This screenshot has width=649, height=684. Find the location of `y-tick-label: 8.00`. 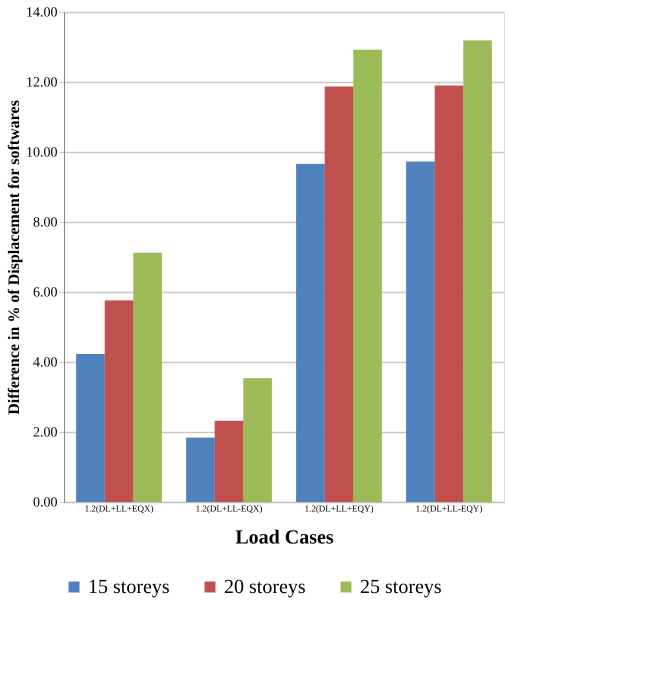

y-tick-label: 8.00 is located at coordinates (45, 223).